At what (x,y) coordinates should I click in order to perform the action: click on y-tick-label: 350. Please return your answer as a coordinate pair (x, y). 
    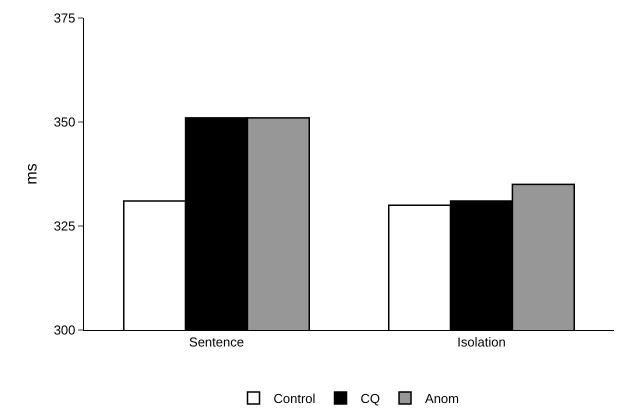
    Looking at the image, I should click on (65, 122).